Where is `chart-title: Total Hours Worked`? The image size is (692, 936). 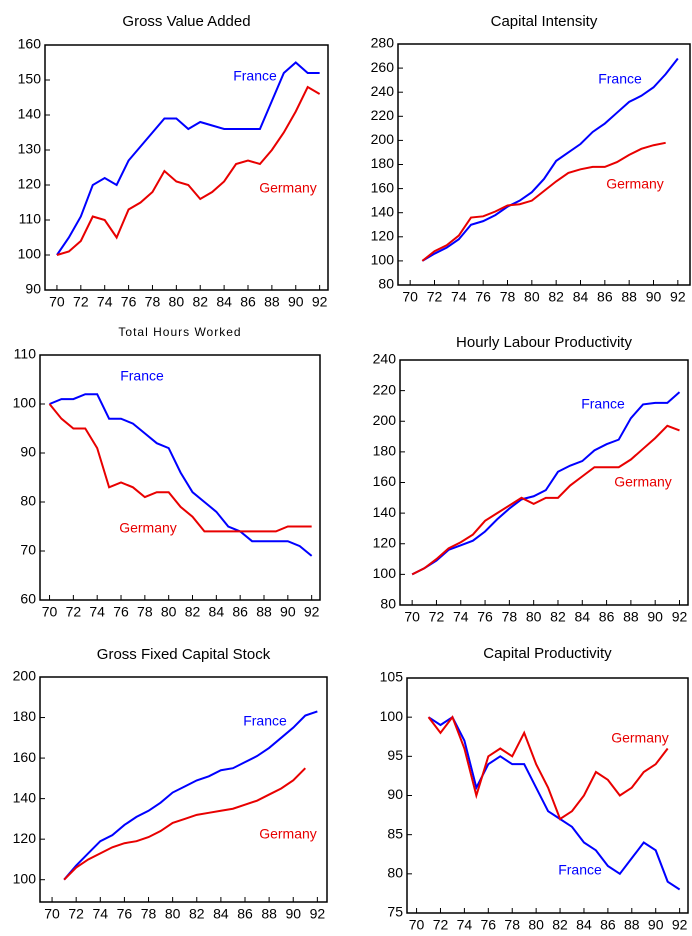
chart-title: Total Hours Worked is located at coordinates (179, 332).